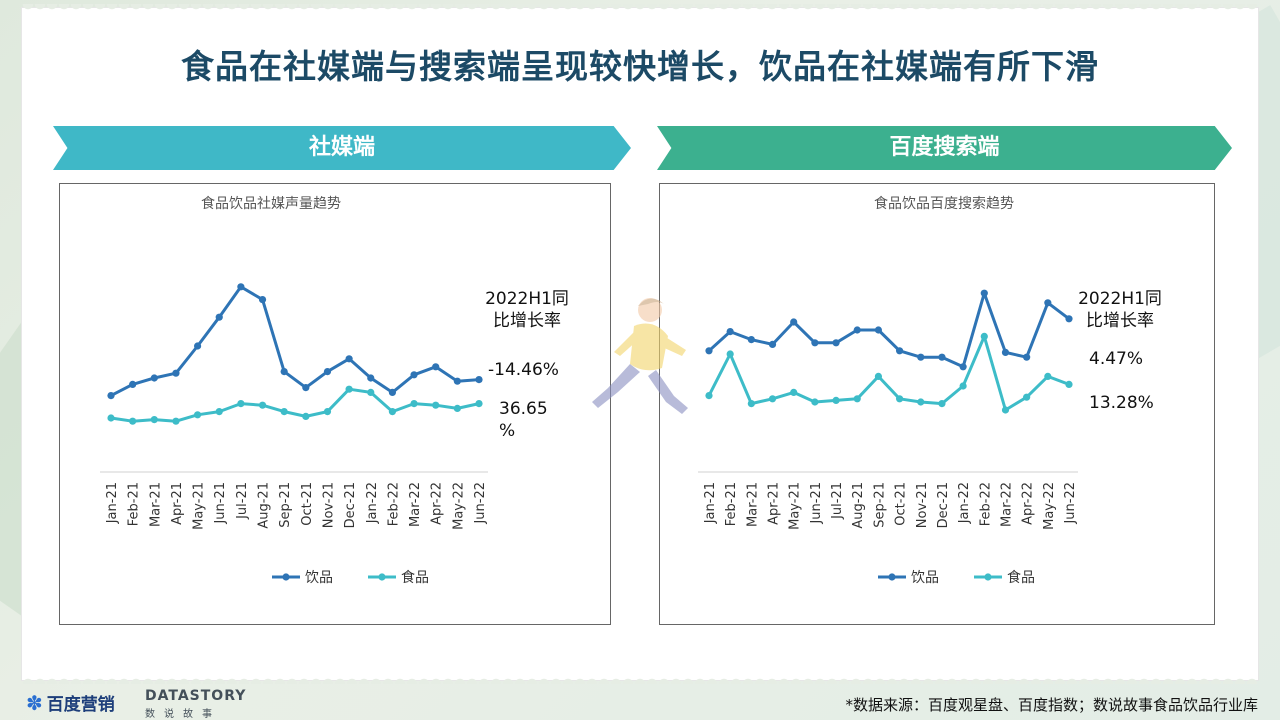  I want to click on growth-rate-label: 13.28%, so click(1121, 403).